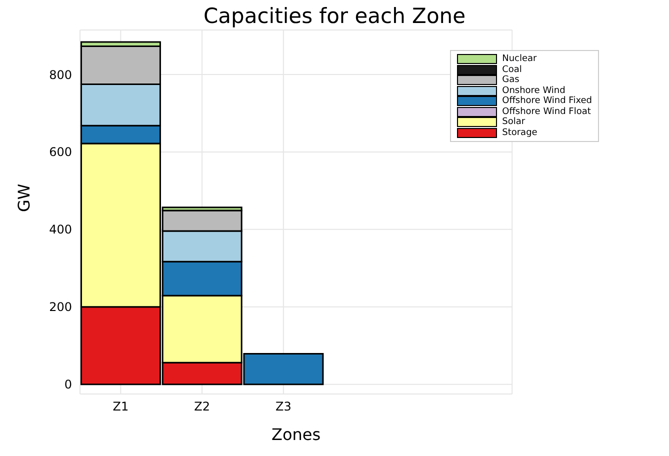 This screenshot has width=669, height=456. What do you see at coordinates (202, 407) in the screenshot?
I see `x-tick-label: Z2` at bounding box center [202, 407].